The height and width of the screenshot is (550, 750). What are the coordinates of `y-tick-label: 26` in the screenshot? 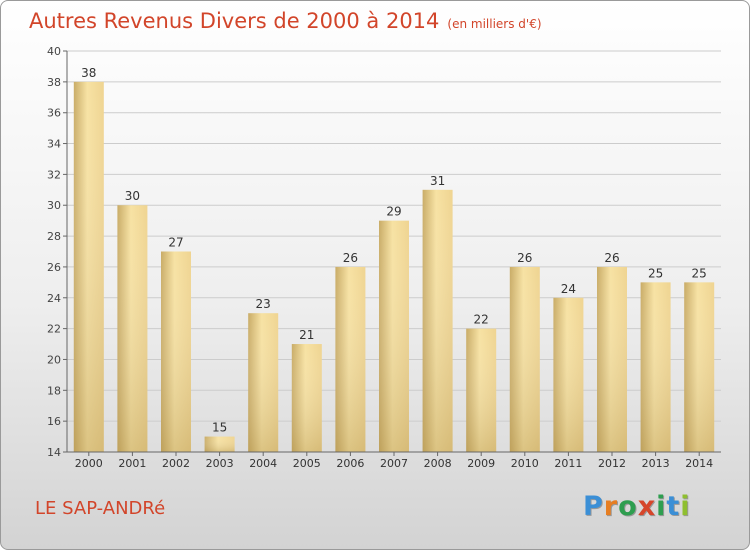 It's located at (54, 267).